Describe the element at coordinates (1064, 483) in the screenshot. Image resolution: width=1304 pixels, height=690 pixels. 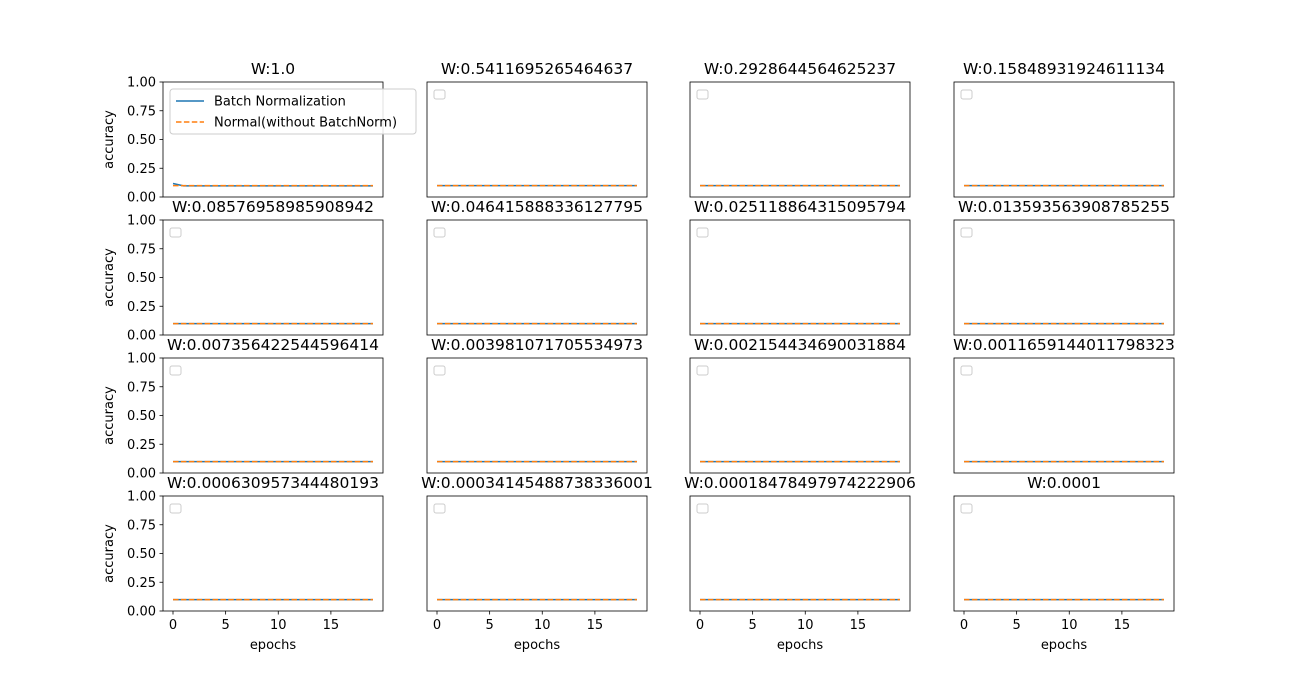
I see `subplot-title: W:0.0001` at that location.